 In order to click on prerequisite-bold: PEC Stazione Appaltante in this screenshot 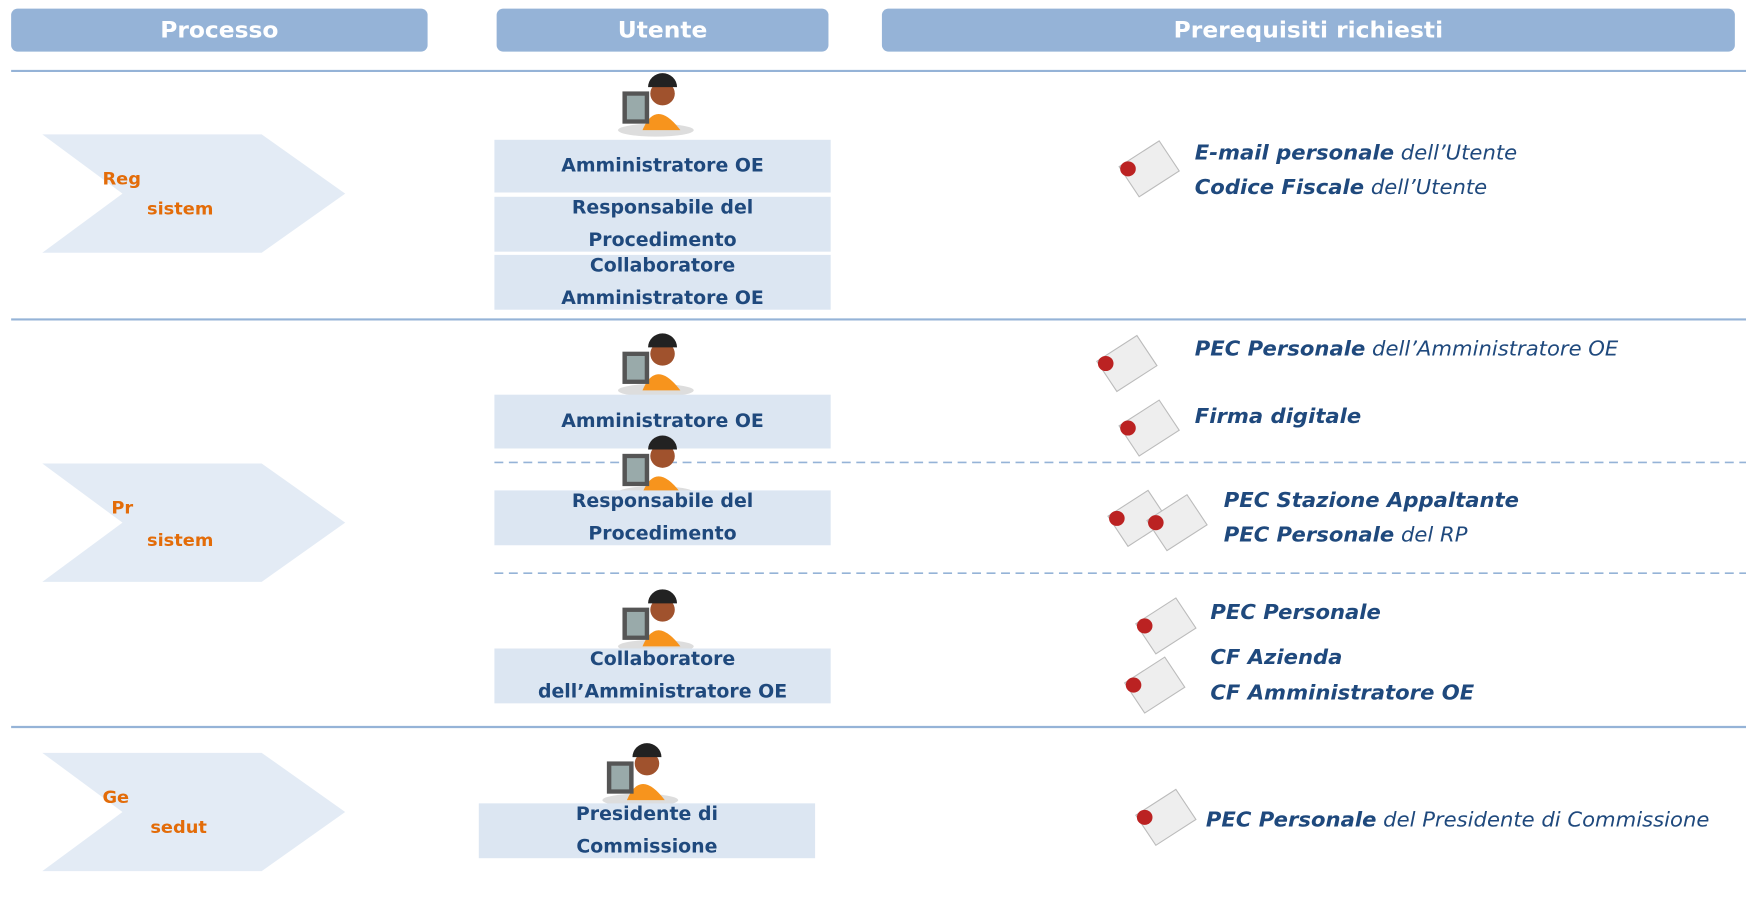, I will do `click(1371, 500)`.